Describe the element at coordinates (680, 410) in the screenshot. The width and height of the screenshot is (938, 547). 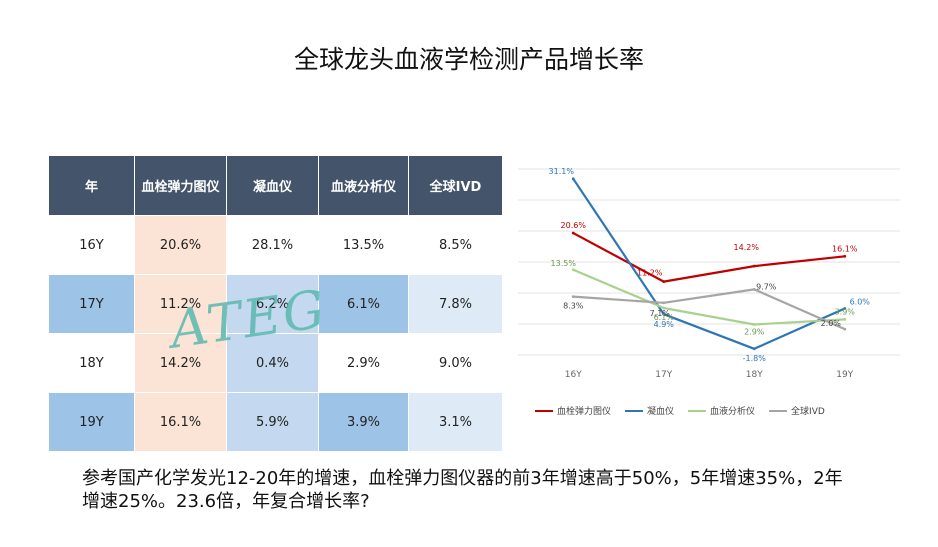
I see `chart-legend: 血栓弹力图仪 凝血仪 血液分析仪 全球IVD` at that location.